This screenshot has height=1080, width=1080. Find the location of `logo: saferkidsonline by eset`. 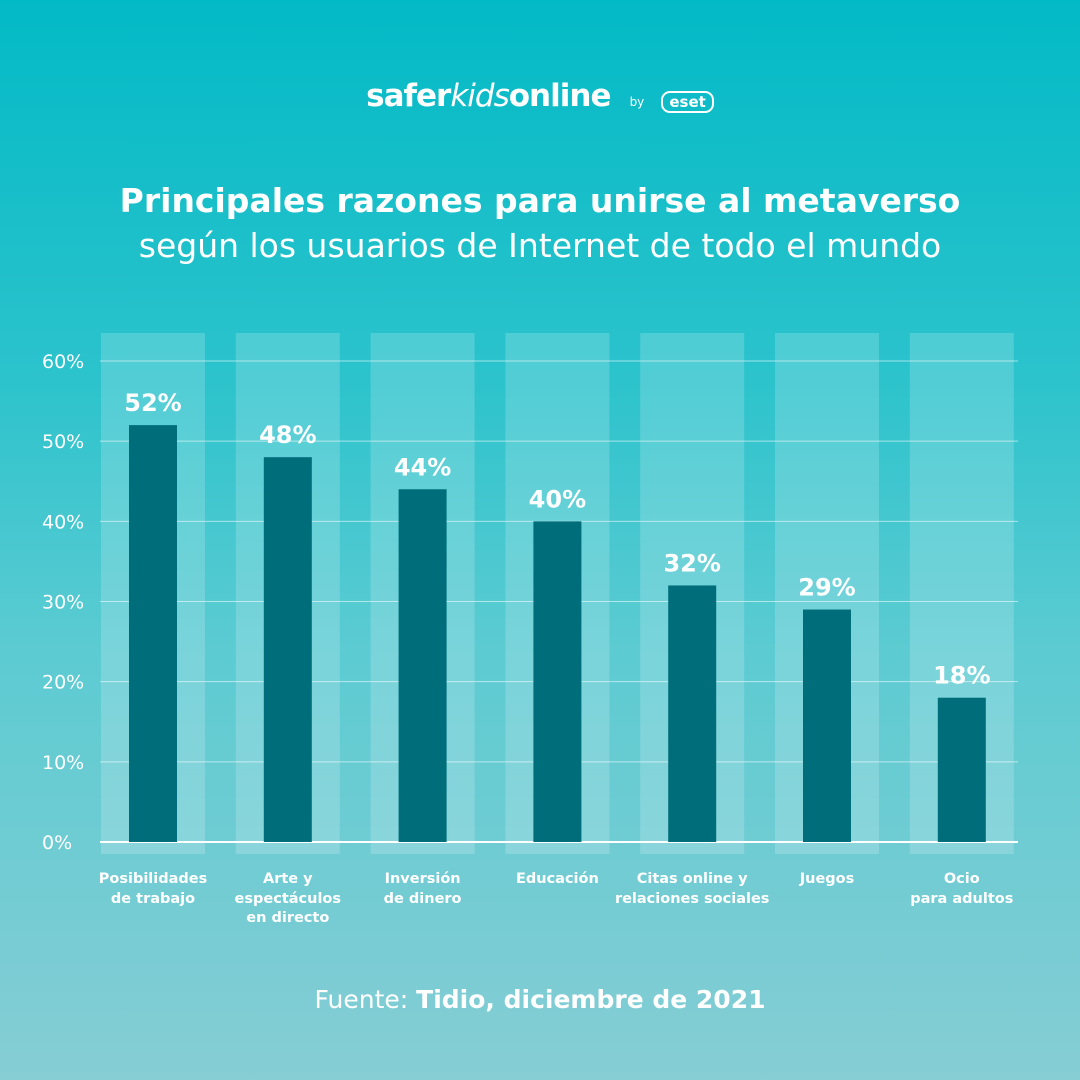

logo: saferkidsonline by eset is located at coordinates (540, 96).